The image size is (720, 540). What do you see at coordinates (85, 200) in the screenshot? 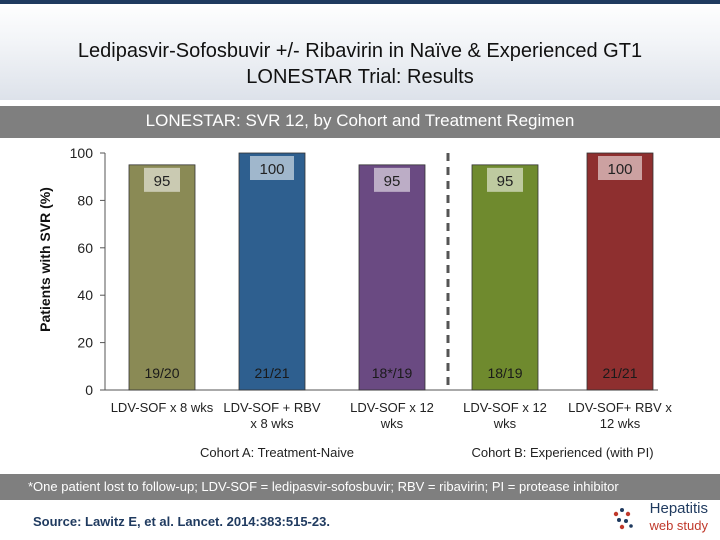
I see `y-tick-label: 80` at bounding box center [85, 200].